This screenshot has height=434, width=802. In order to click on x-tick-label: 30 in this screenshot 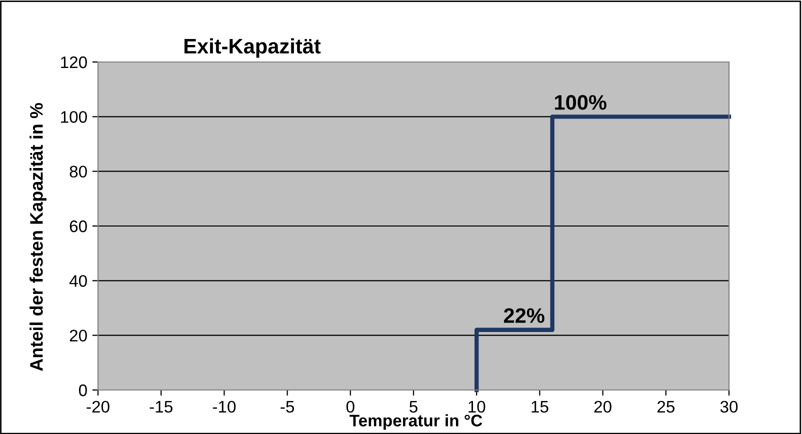, I will do `click(729, 406)`.